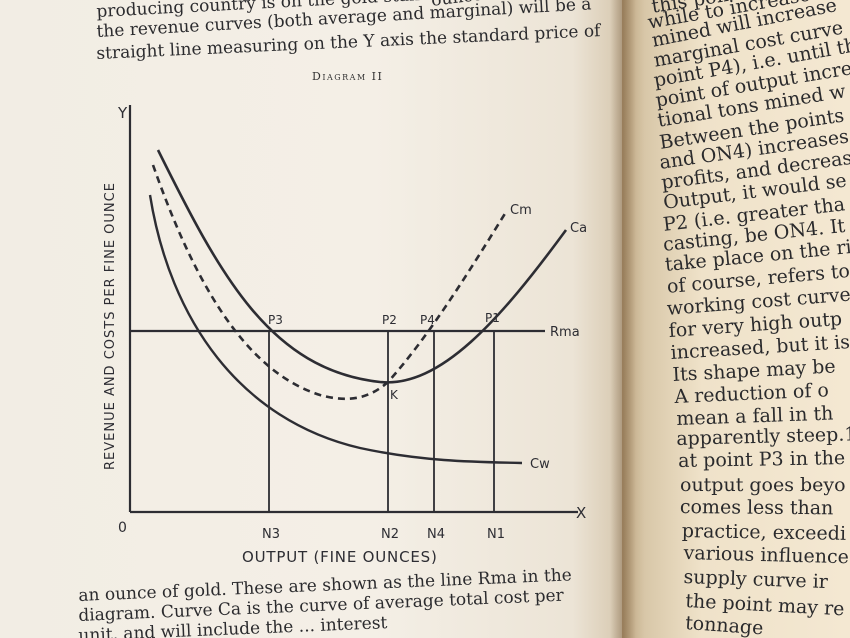 The width and height of the screenshot is (850, 638). Describe the element at coordinates (762, 459) in the screenshot. I see `right-page-line: at point P3 in the` at that location.